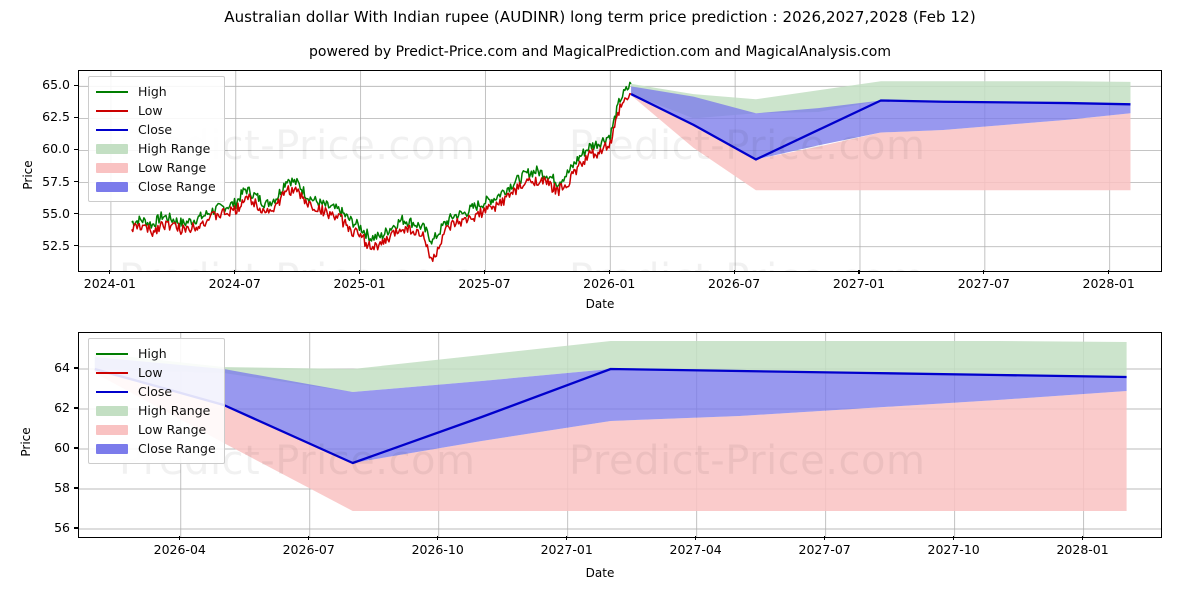  Describe the element at coordinates (62, 407) in the screenshot. I see `y-tick-label: 62` at that location.